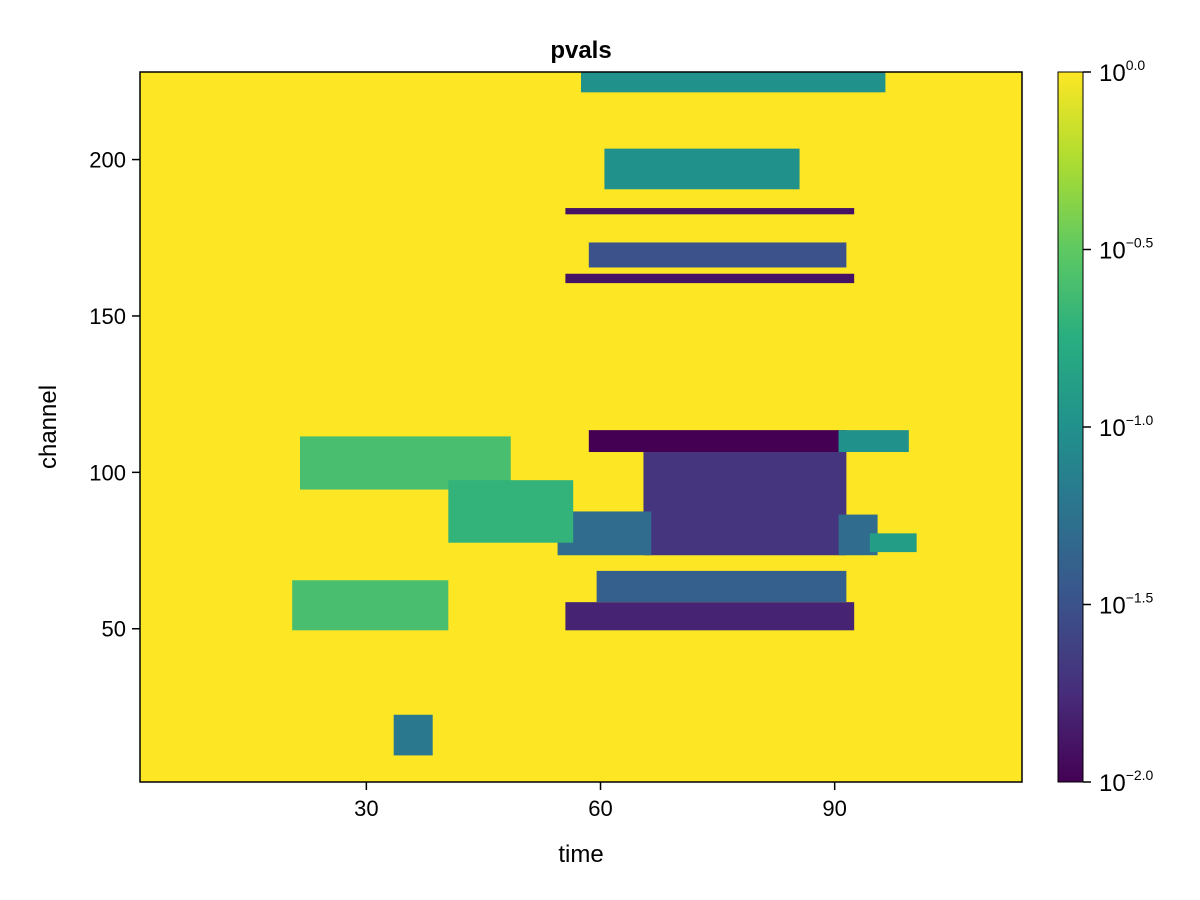 This screenshot has width=1200, height=900. Describe the element at coordinates (1126, 605) in the screenshot. I see `colorbar-tick-label: 10−1.5` at that location.